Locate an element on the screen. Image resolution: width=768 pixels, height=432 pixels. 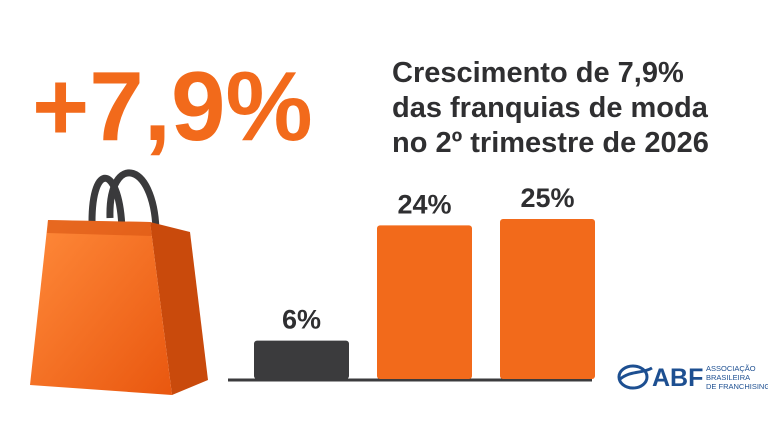
value-label: 24% is located at coordinates (424, 204).